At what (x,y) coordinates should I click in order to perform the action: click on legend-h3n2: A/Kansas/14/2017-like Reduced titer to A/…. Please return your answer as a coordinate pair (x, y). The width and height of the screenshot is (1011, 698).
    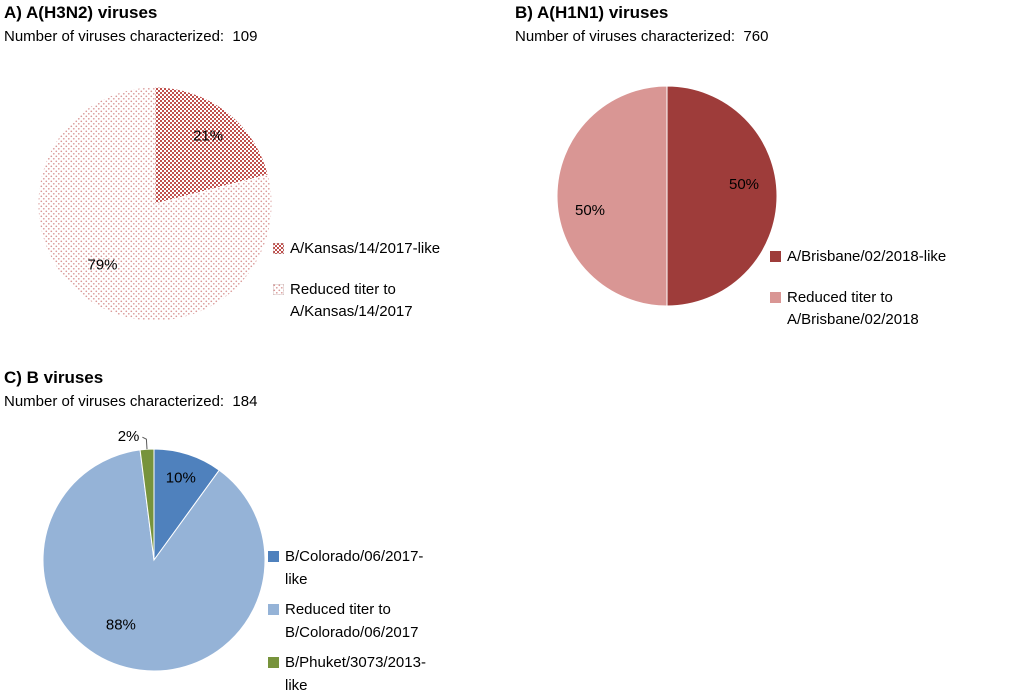
    Looking at the image, I should click on (360, 281).